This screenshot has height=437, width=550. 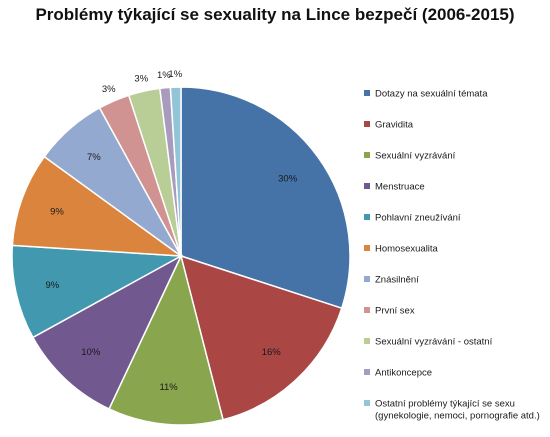 I want to click on pie-slice-homosexualita, so click(x=97, y=206).